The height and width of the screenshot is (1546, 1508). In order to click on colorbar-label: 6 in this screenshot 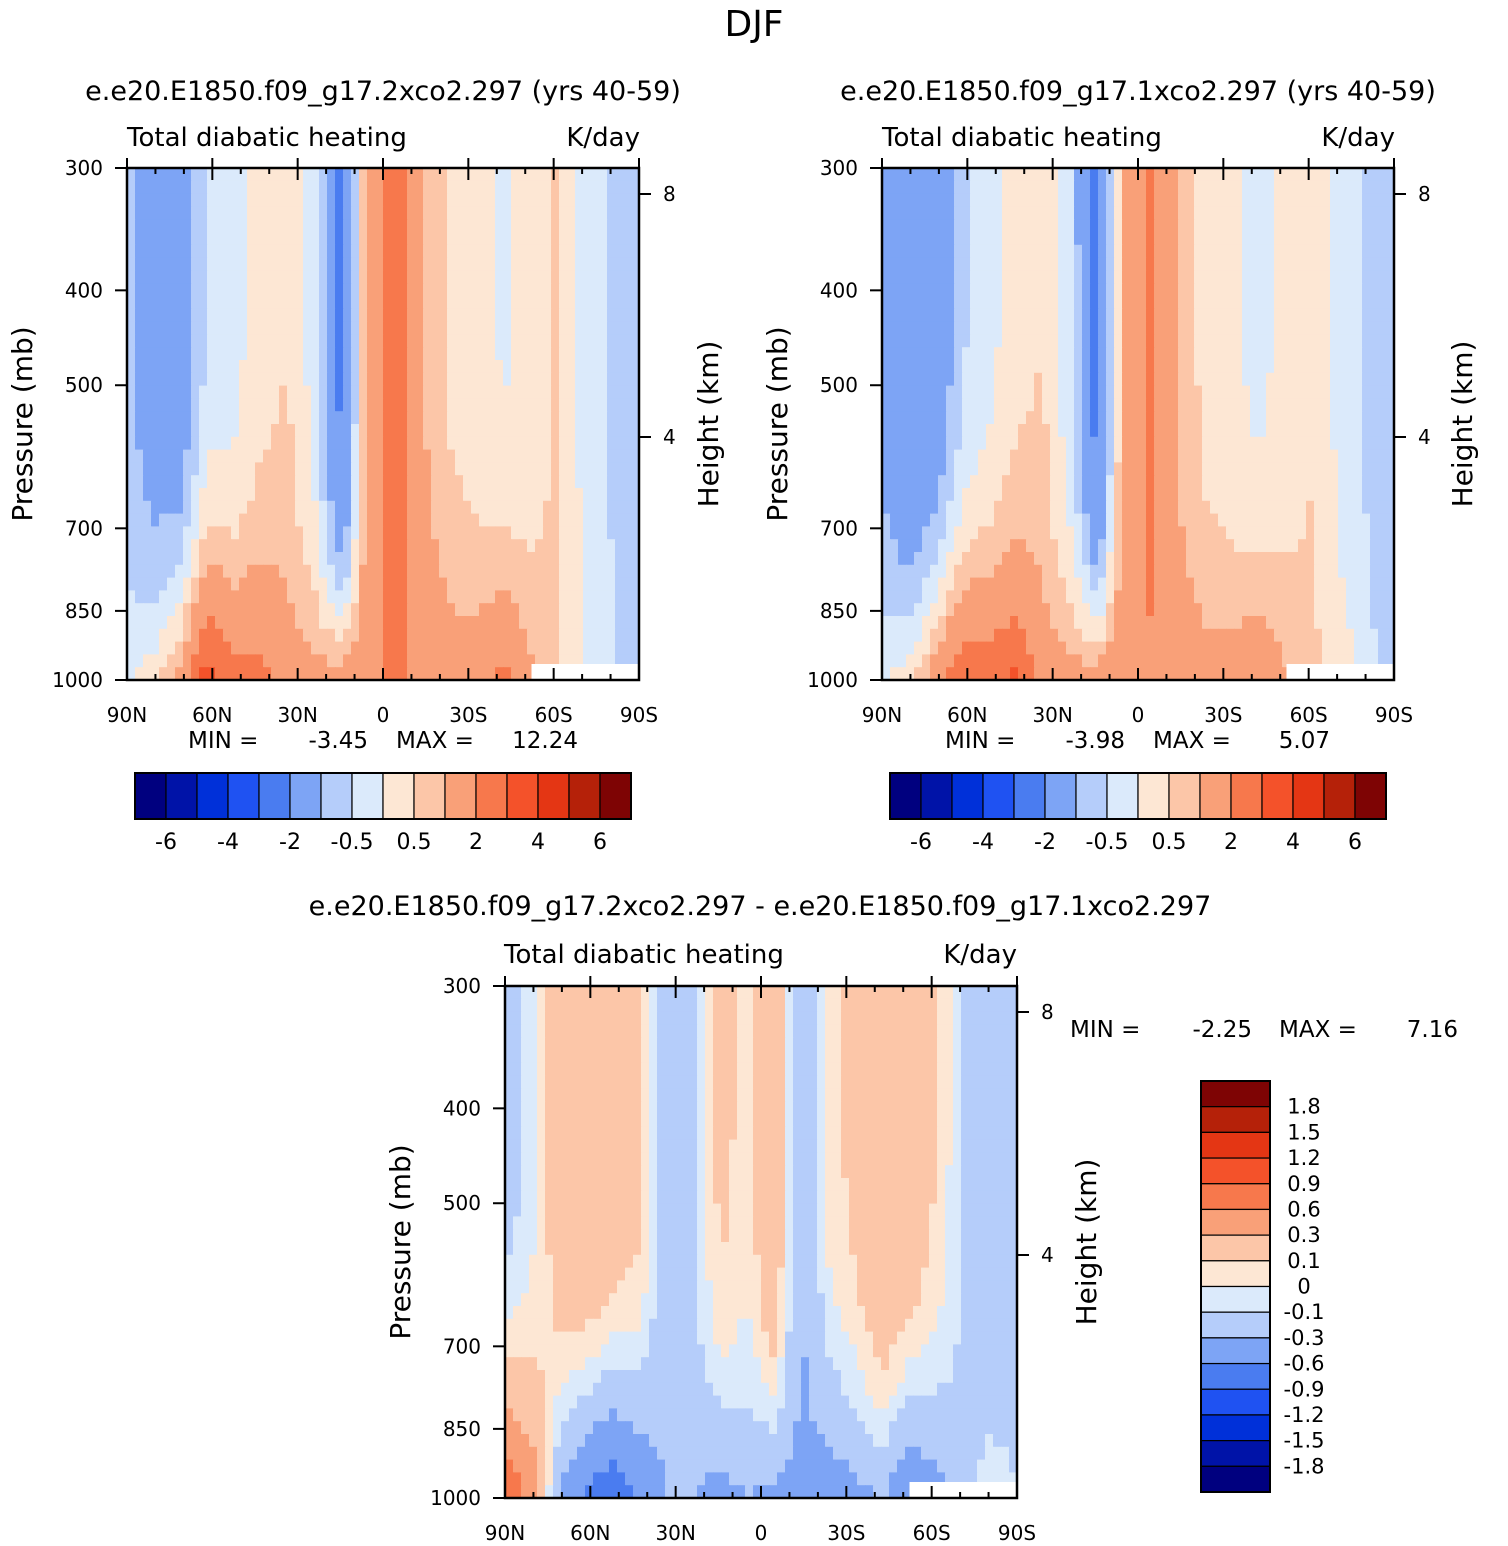, I will do `click(600, 842)`.